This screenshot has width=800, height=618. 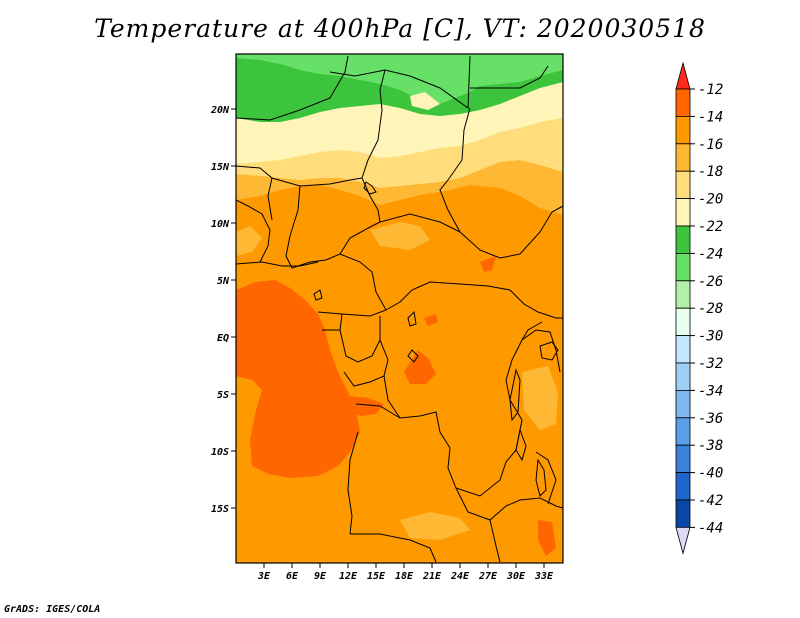 What do you see at coordinates (710, 145) in the screenshot?
I see `colorbar-label: -16` at bounding box center [710, 145].